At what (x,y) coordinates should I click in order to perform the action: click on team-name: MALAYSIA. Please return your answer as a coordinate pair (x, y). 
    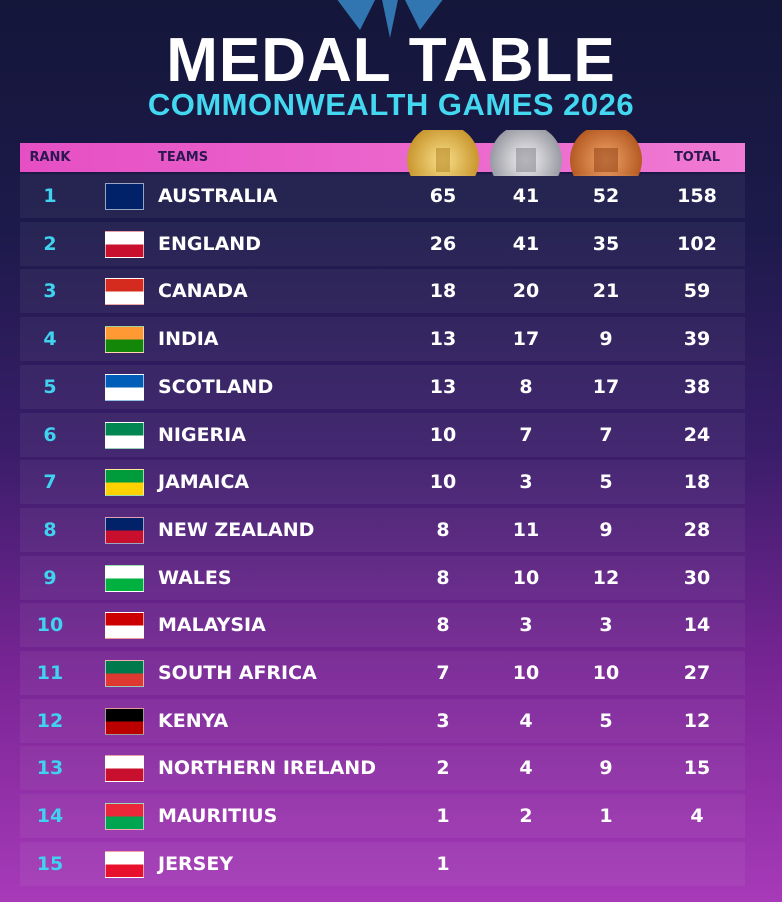
    Looking at the image, I should click on (212, 625).